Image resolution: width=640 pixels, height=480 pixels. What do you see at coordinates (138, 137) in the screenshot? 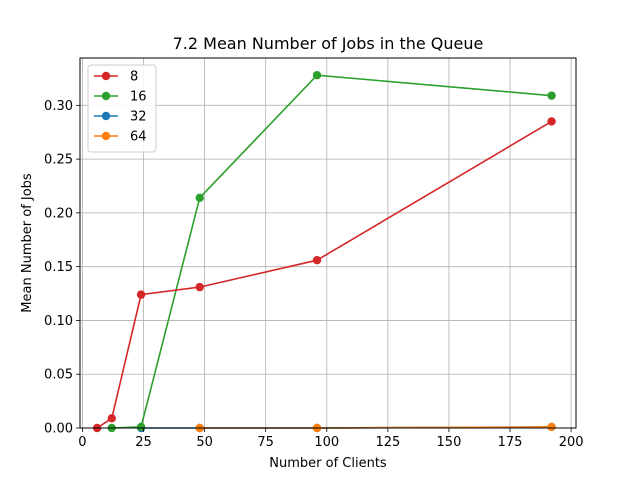
I see `legend-label: 64` at bounding box center [138, 137].